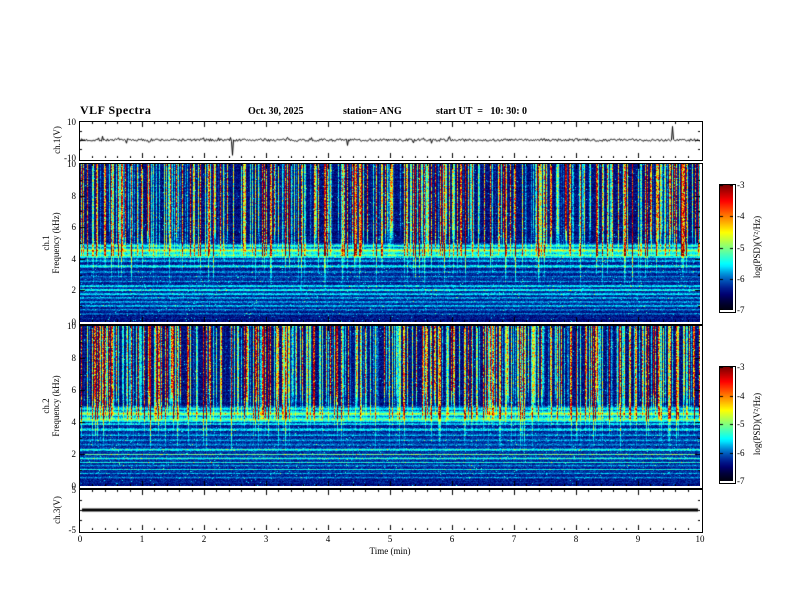  I want to click on x-tick-label: 8, so click(576, 539).